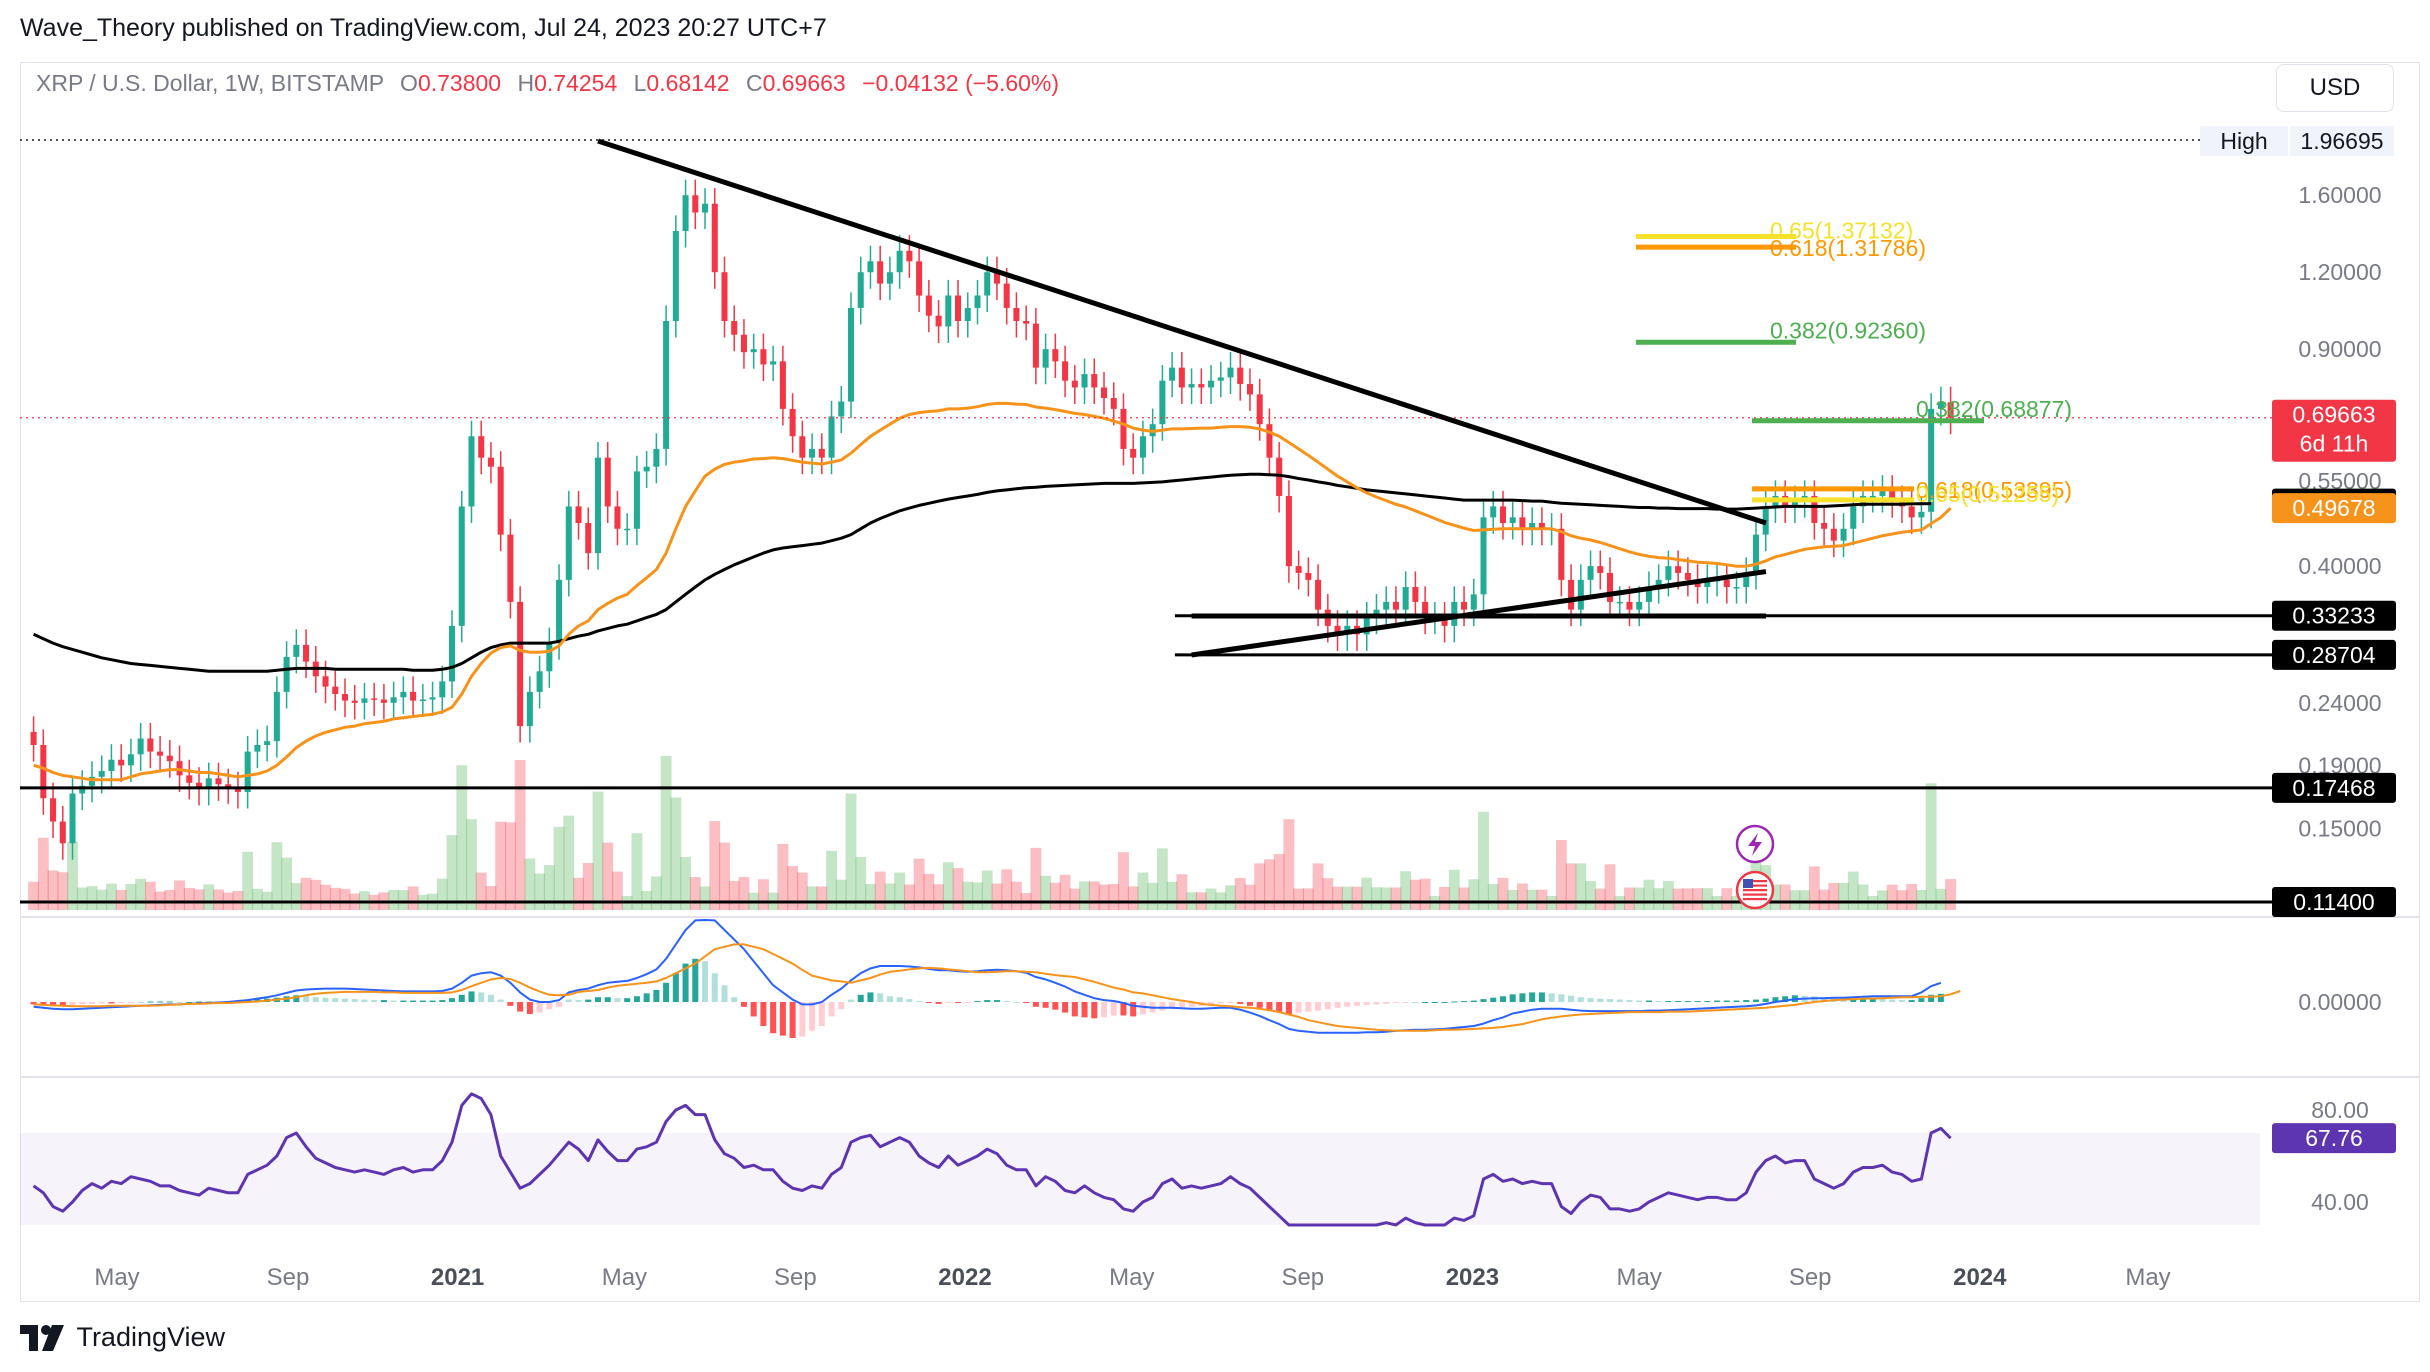  I want to click on high-label: H, so click(526, 83).